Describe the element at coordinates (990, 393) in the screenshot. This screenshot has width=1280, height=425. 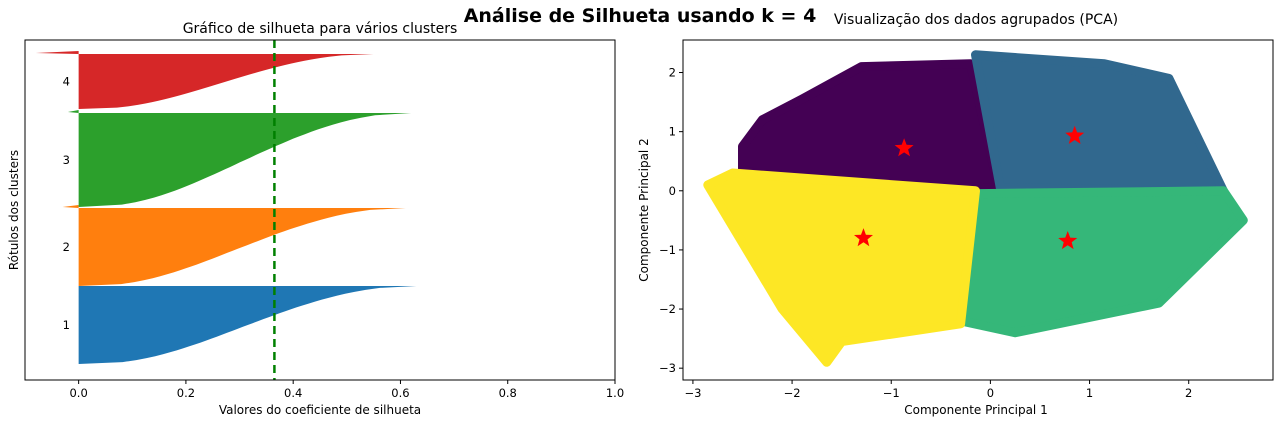
I see `pca-xtick-label: 0` at that location.